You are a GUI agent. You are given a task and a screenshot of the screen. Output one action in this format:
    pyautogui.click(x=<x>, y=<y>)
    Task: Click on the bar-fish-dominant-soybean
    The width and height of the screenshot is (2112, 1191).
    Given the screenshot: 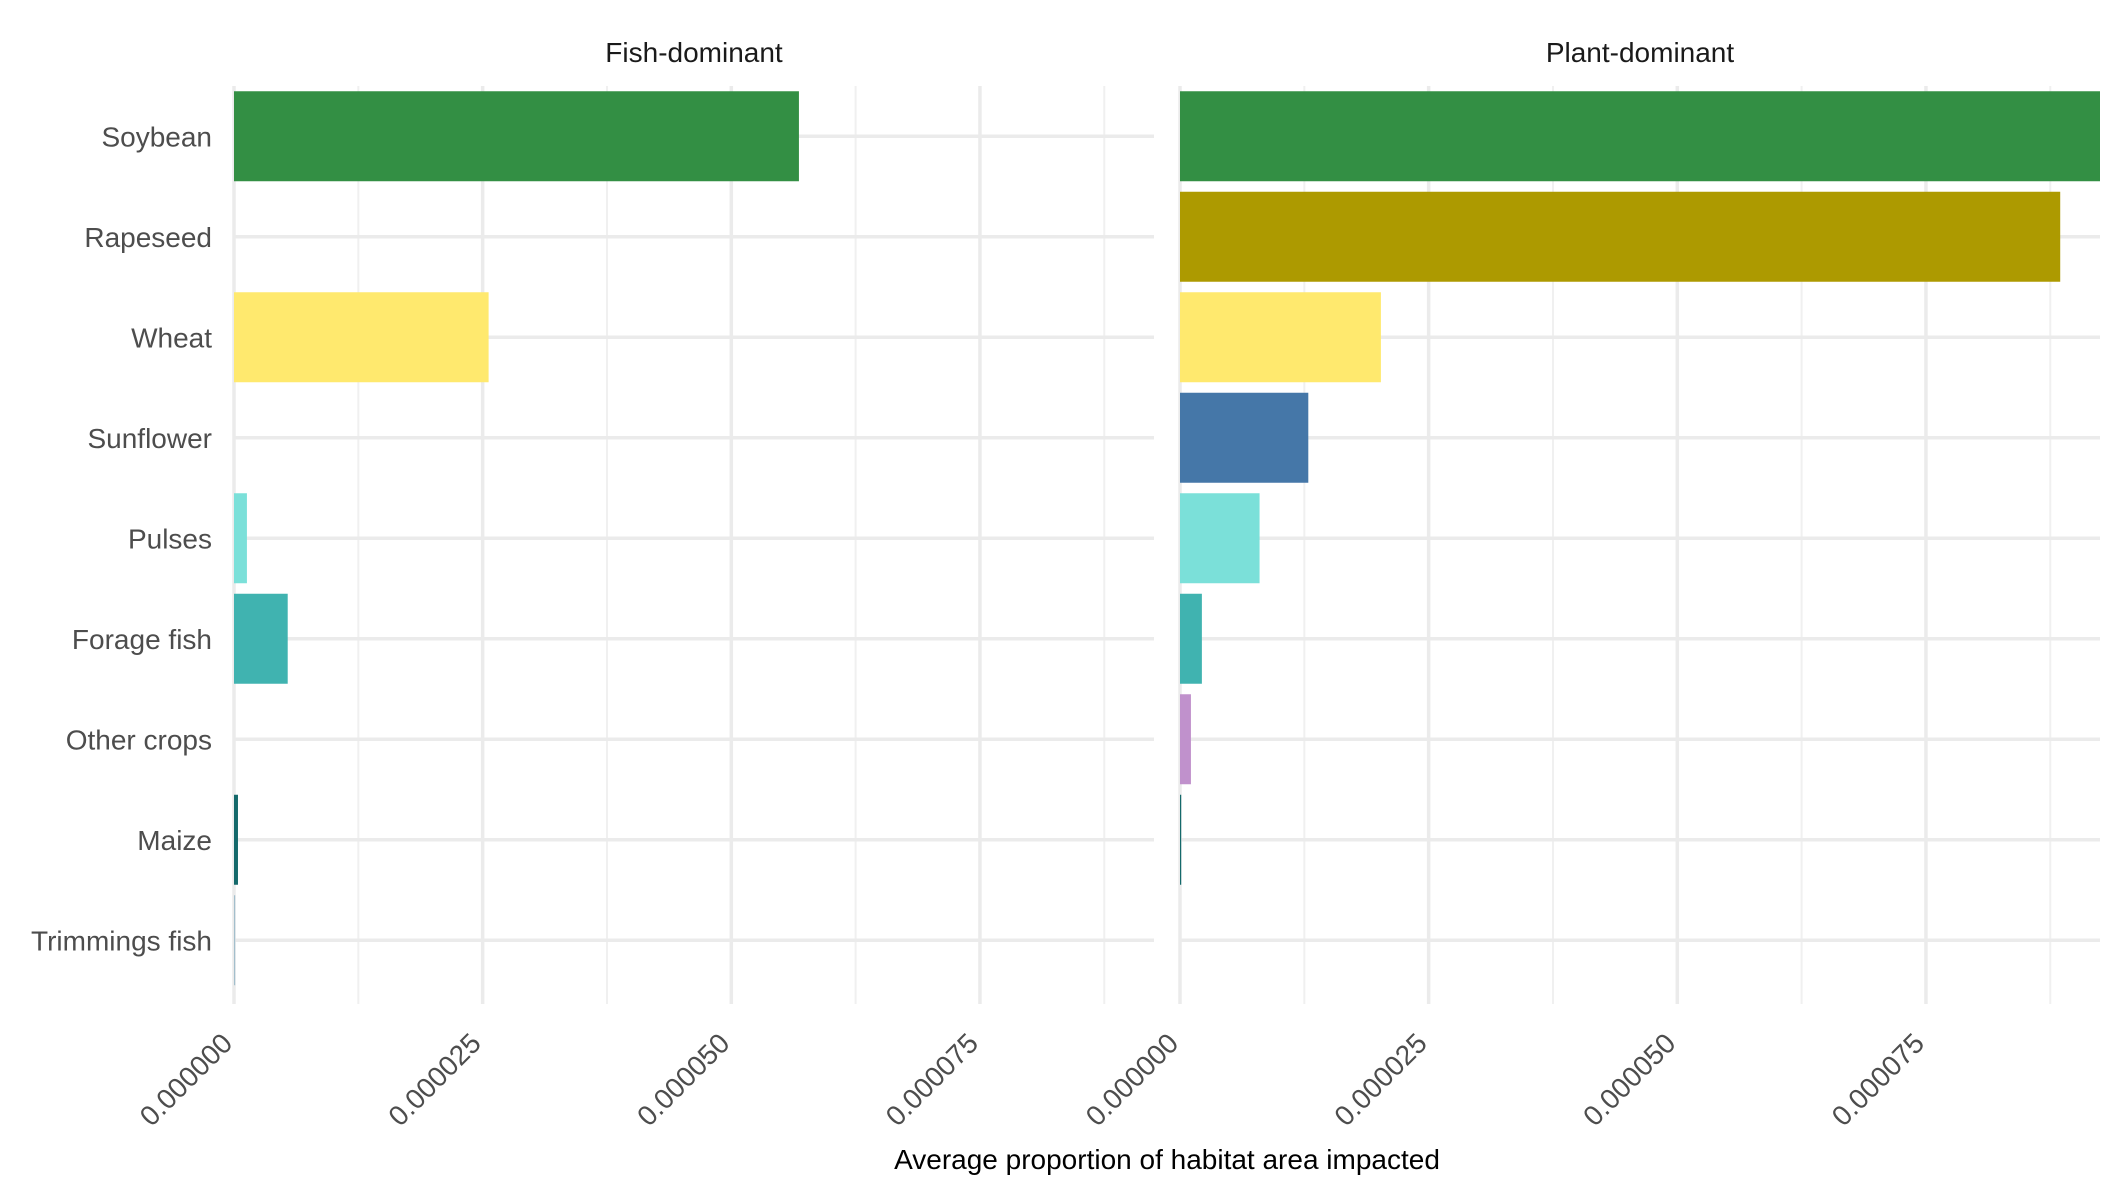 What is the action you would take?
    pyautogui.click(x=516, y=136)
    